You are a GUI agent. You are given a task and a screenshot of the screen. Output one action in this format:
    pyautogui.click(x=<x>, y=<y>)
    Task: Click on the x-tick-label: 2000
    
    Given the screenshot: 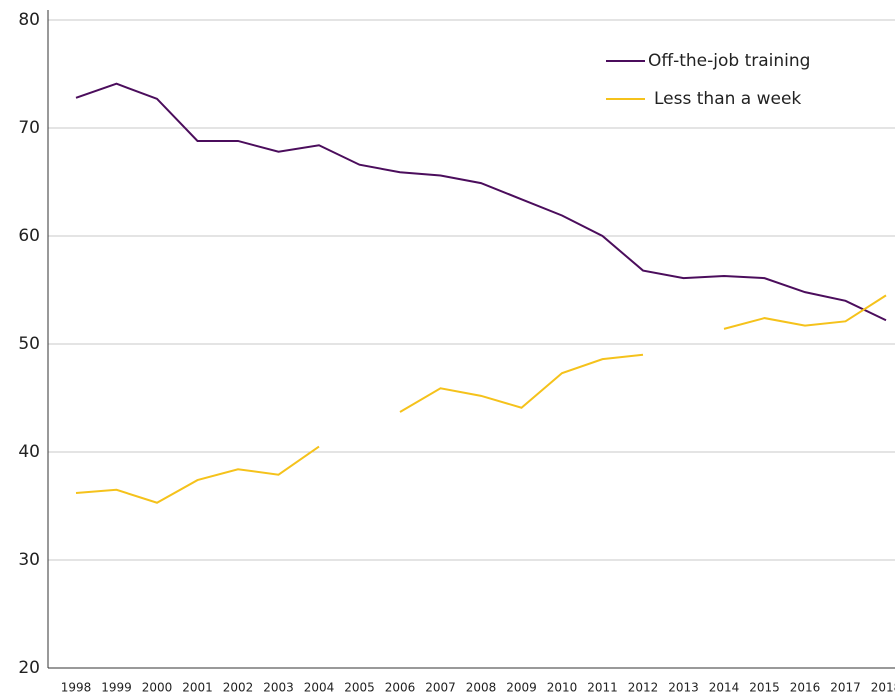 What is the action you would take?
    pyautogui.click(x=157, y=688)
    